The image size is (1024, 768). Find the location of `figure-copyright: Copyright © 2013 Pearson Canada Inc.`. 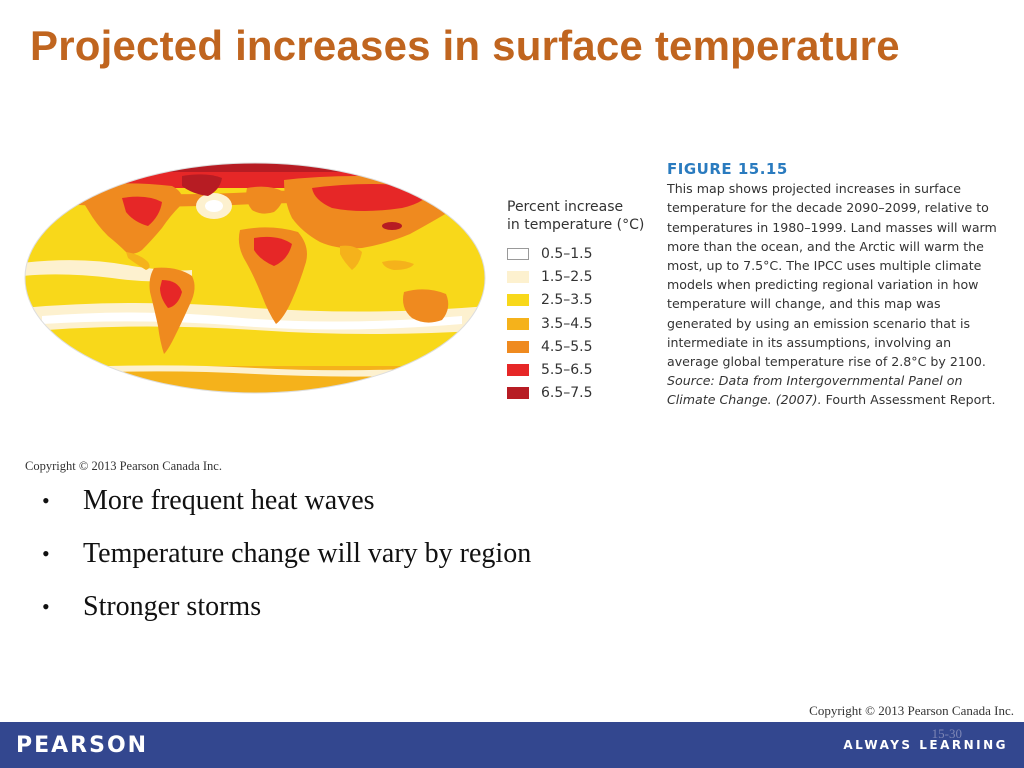

figure-copyright: Copyright © 2013 Pearson Canada Inc. is located at coordinates (123, 466).